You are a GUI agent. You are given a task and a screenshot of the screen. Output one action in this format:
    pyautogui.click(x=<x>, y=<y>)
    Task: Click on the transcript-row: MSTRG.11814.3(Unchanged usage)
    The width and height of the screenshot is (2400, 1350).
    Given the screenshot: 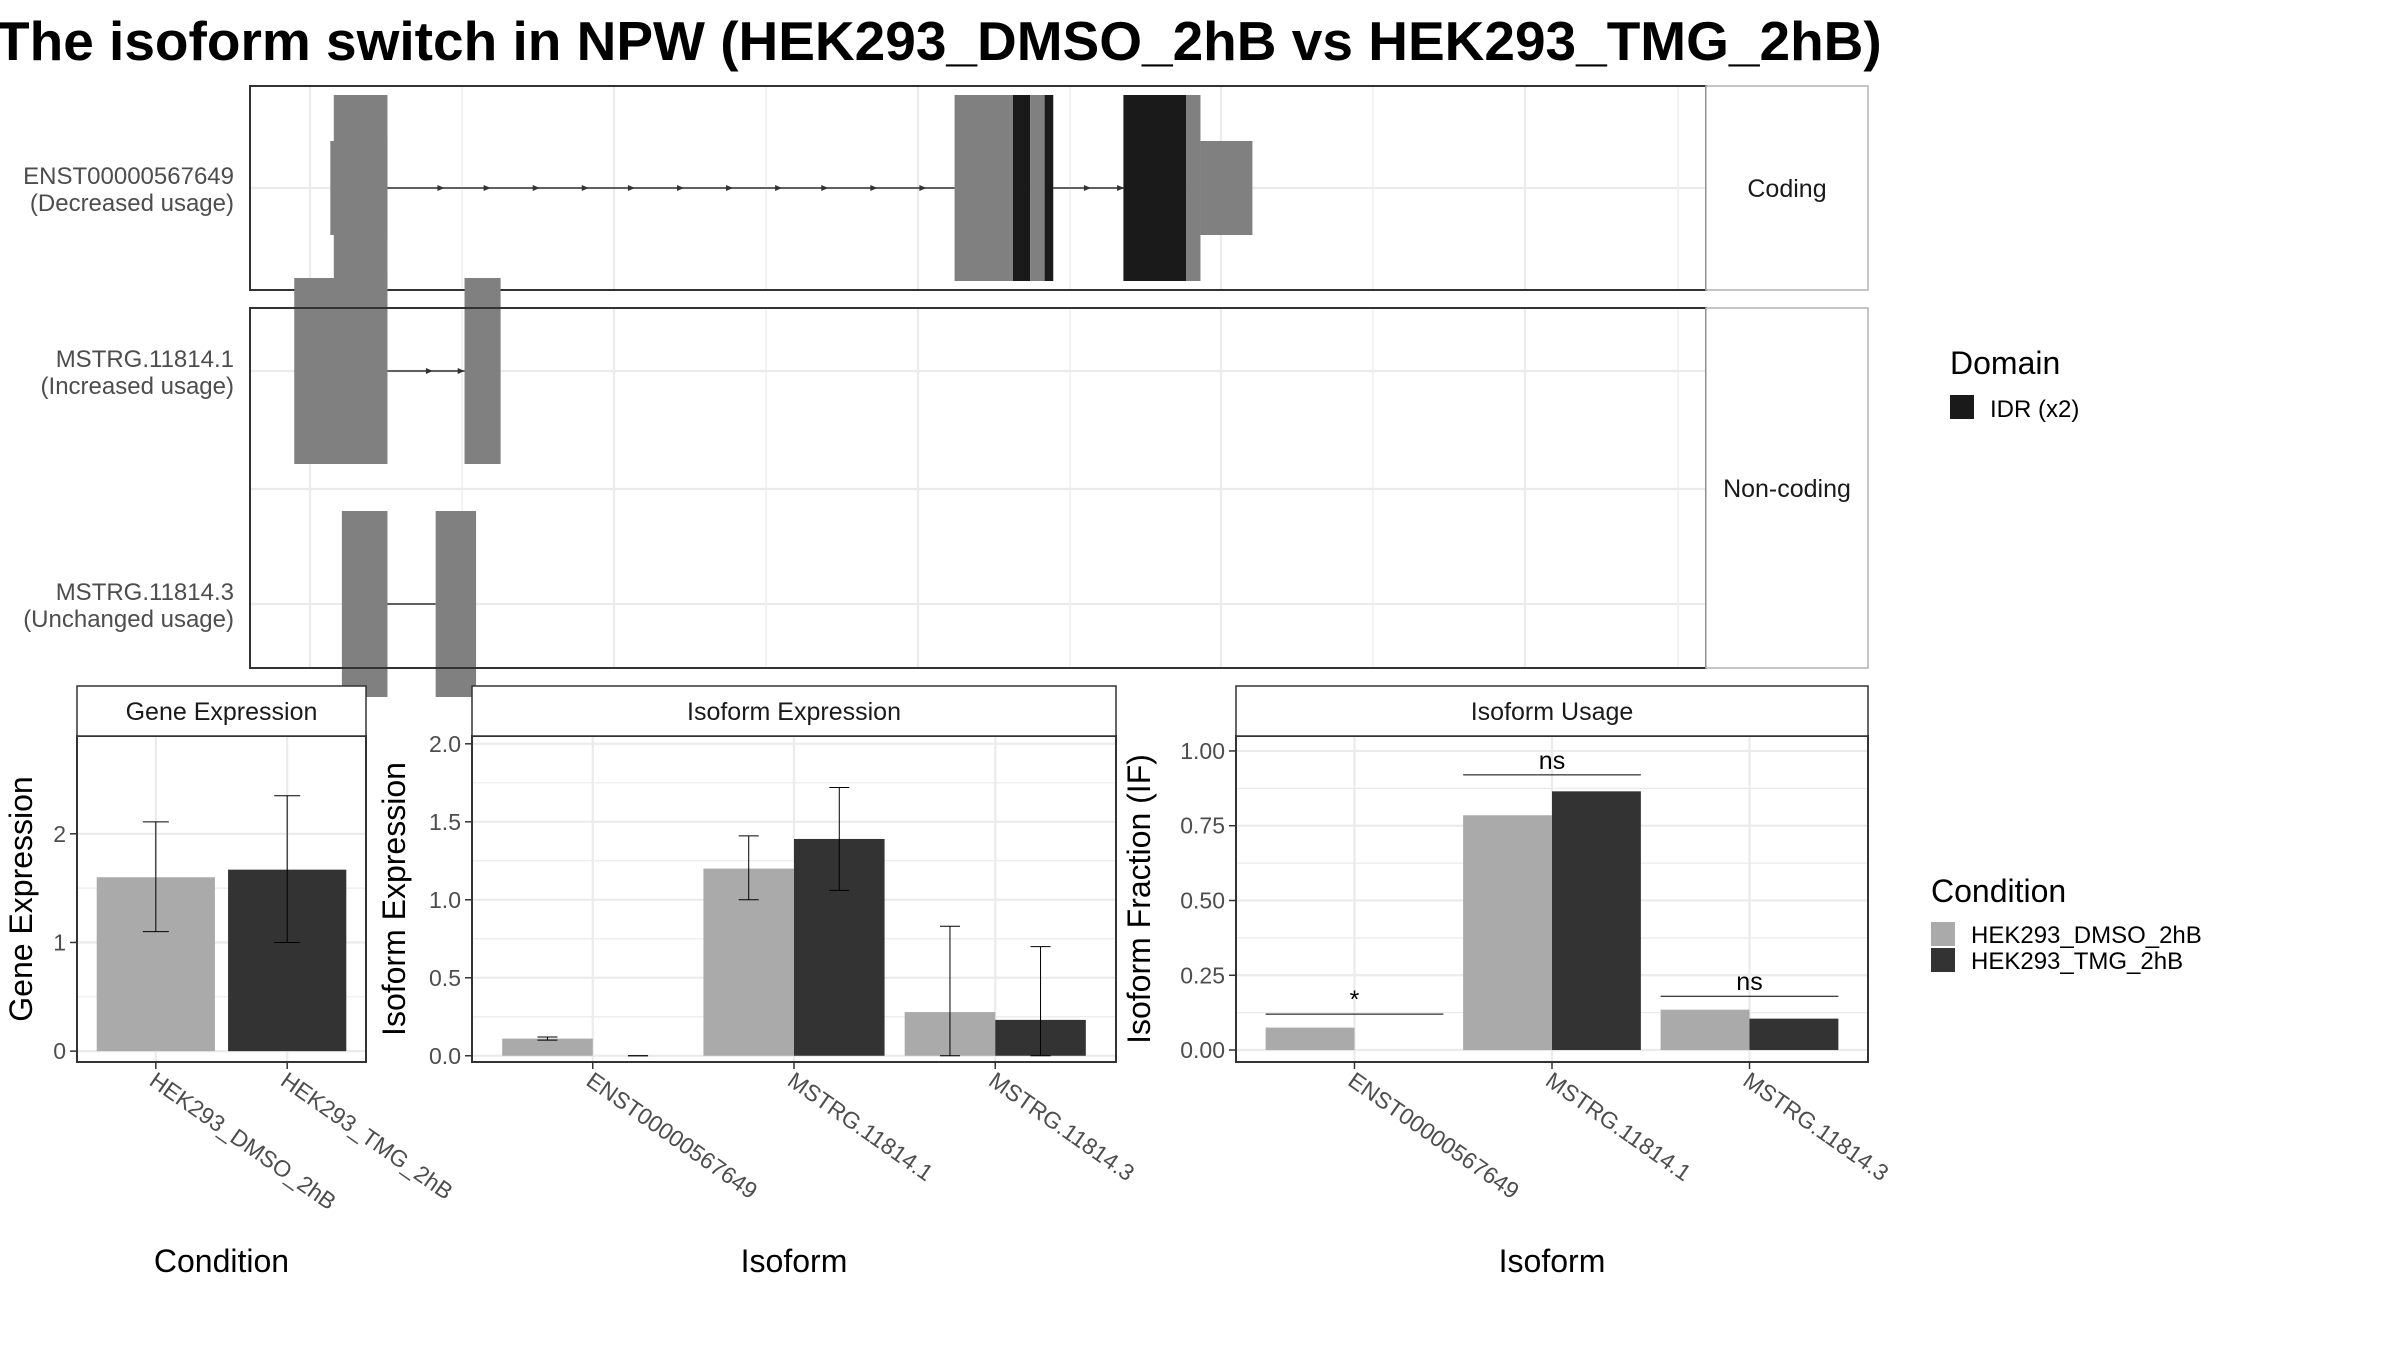 What is the action you would take?
    pyautogui.click(x=250, y=604)
    